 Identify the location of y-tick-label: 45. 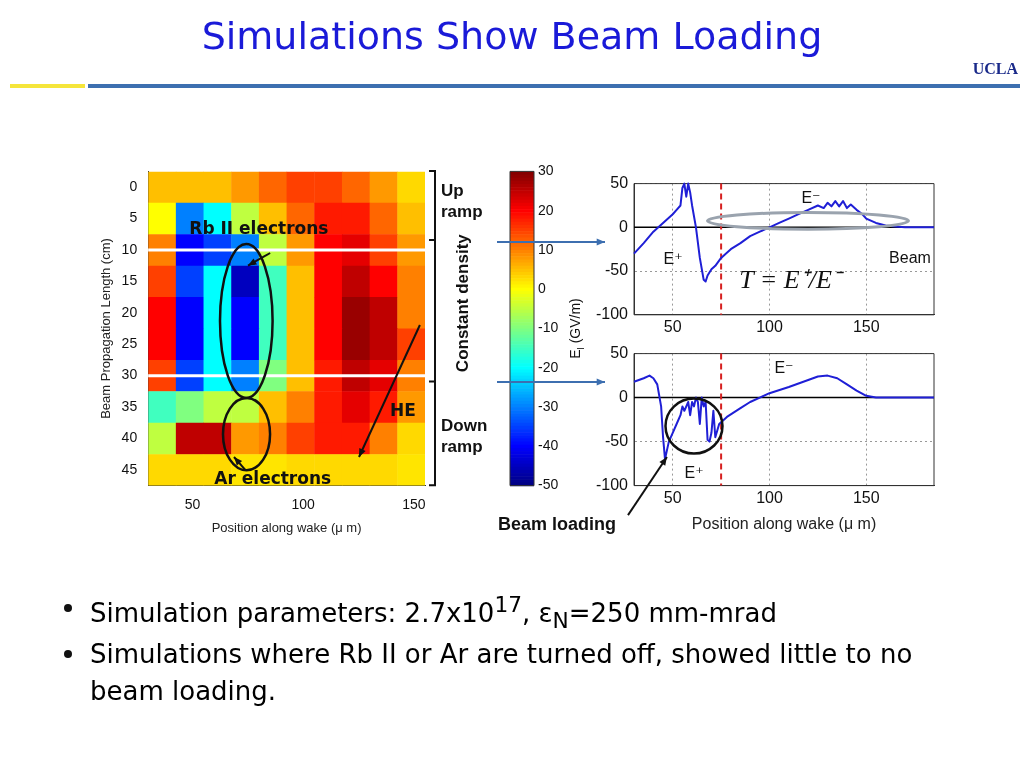
(129, 468).